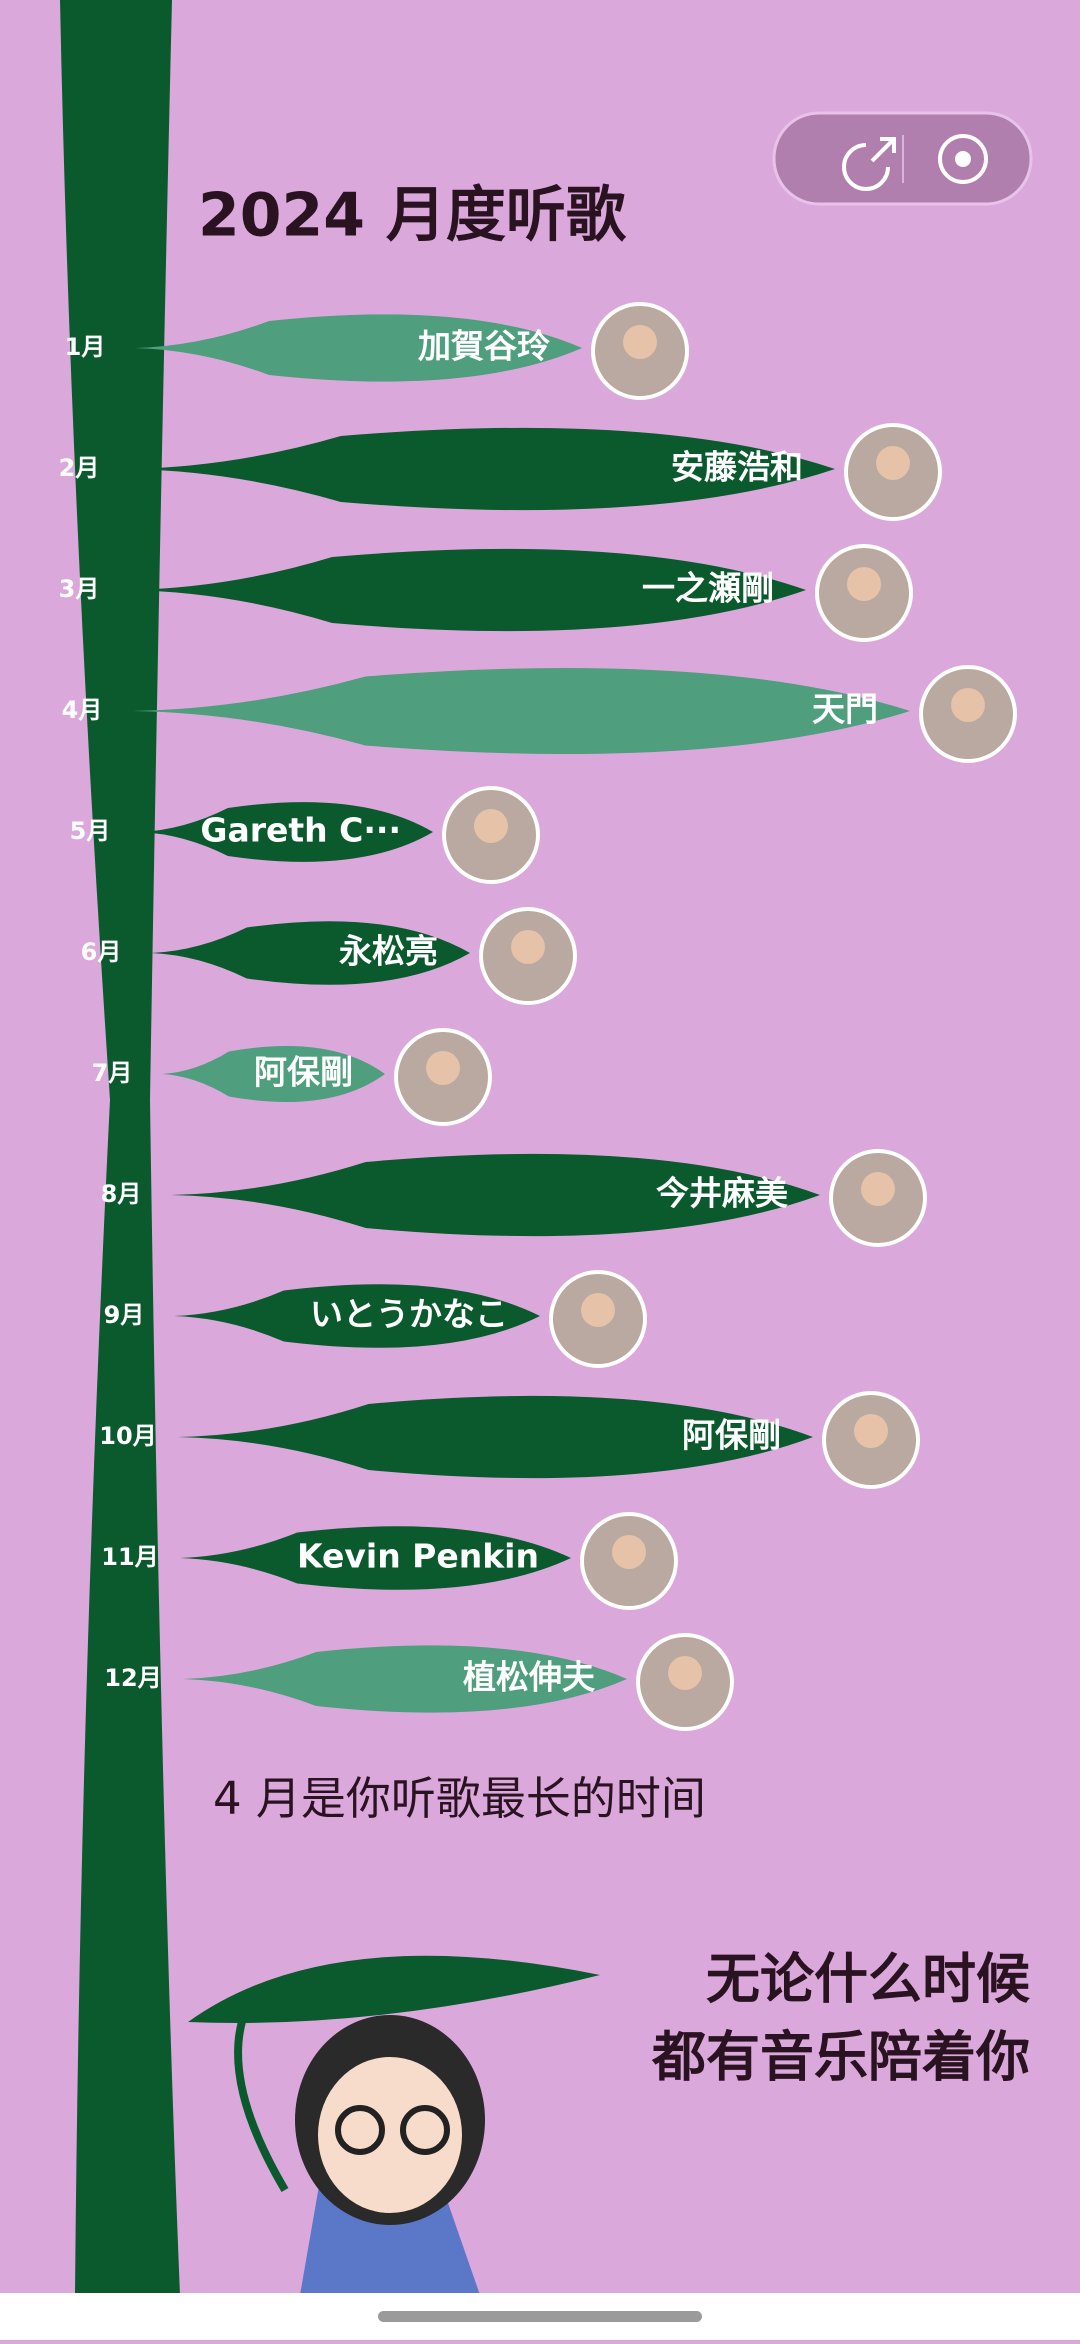 This screenshot has height=2344, width=1080. I want to click on month-row: 3月 一之瀬剛, so click(486, 593).